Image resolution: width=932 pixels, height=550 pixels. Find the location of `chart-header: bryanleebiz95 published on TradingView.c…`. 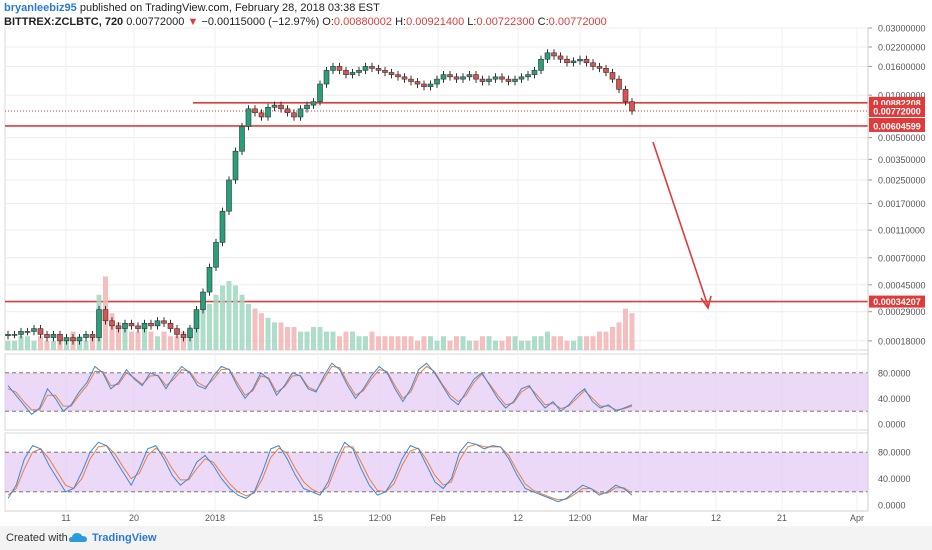

chart-header: bryanleebiz95 published on TradingView.c… is located at coordinates (305, 15).